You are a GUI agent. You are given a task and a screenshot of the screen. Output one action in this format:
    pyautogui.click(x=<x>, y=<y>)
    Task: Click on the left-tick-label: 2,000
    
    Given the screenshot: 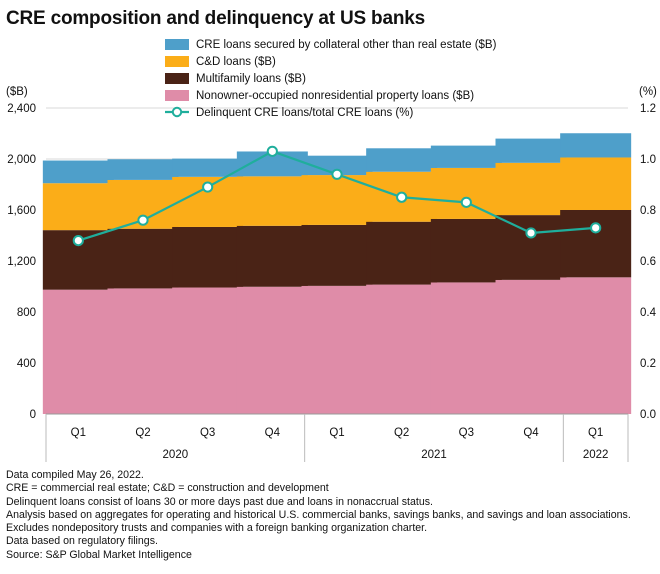 What is the action you would take?
    pyautogui.click(x=21, y=160)
    